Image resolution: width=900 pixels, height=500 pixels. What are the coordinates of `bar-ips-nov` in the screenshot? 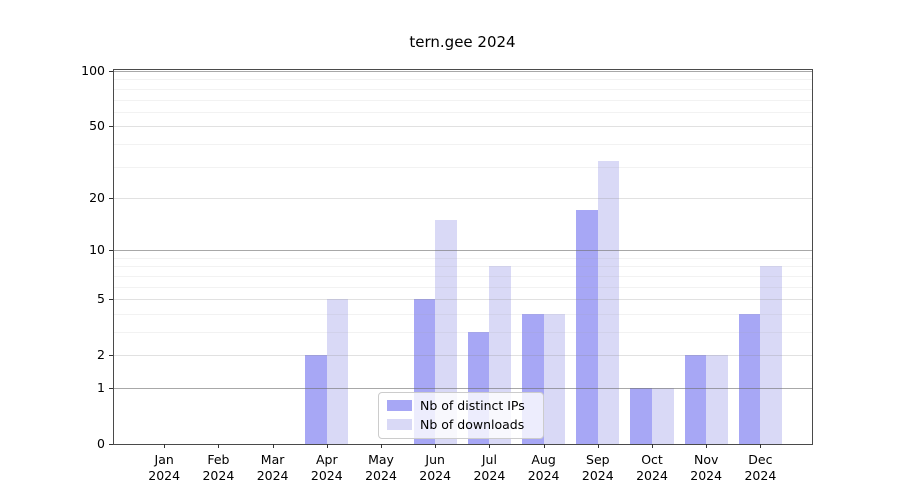 It's located at (695, 399).